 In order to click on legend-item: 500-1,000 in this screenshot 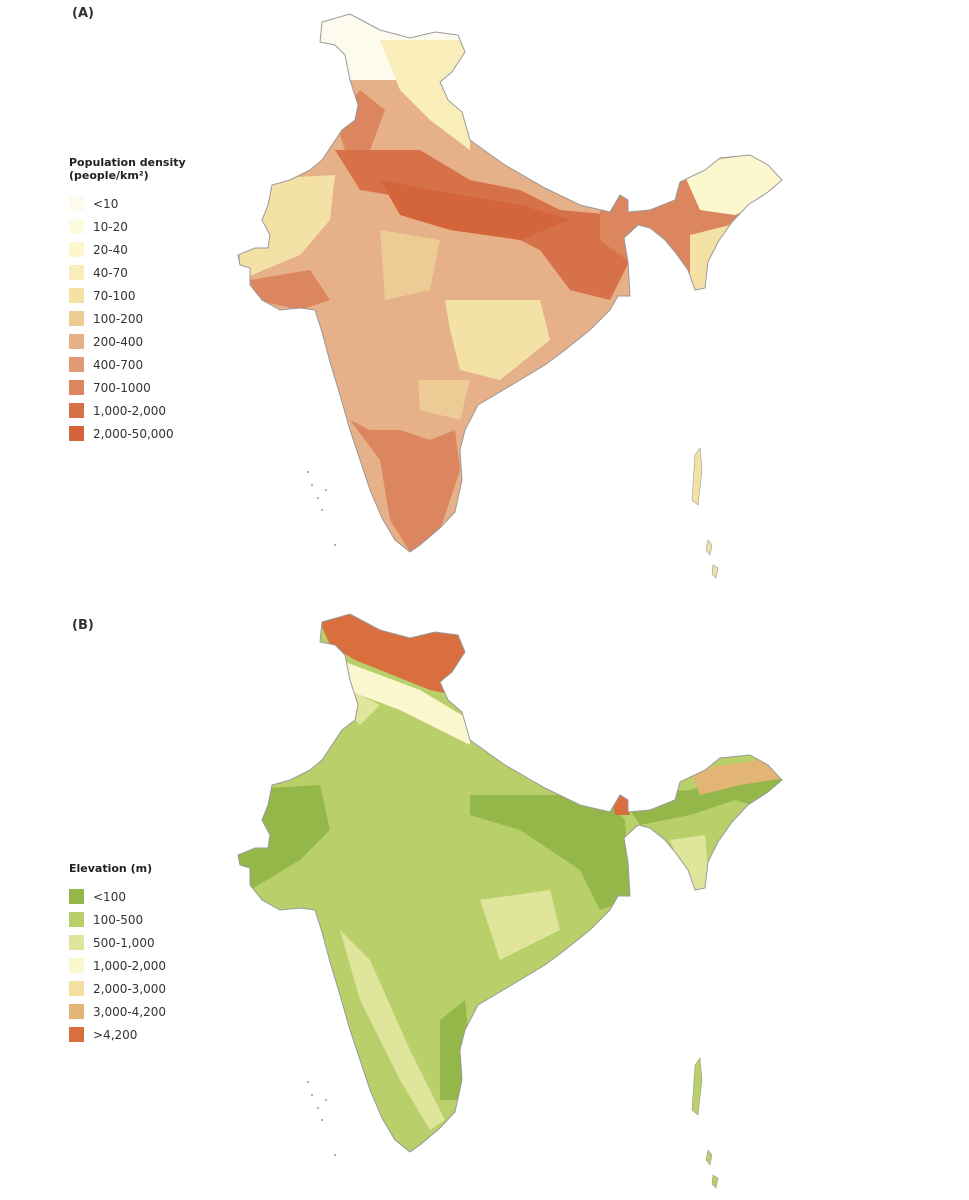, I will do `click(117, 942)`.